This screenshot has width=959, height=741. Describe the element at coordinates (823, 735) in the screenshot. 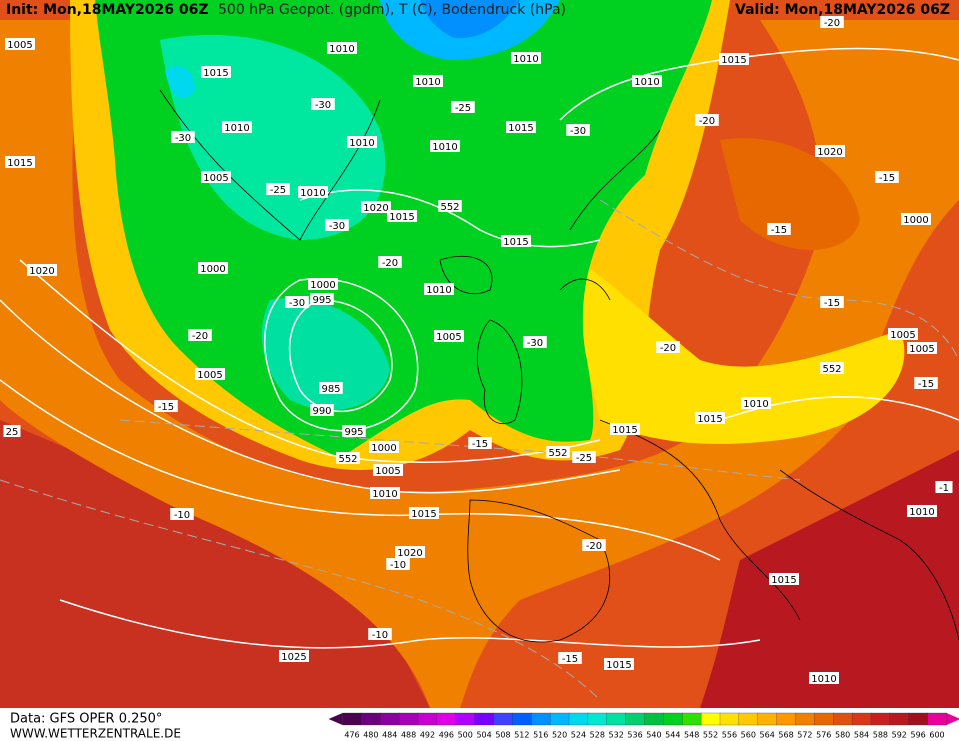

I see `colorbar-label: 576` at that location.